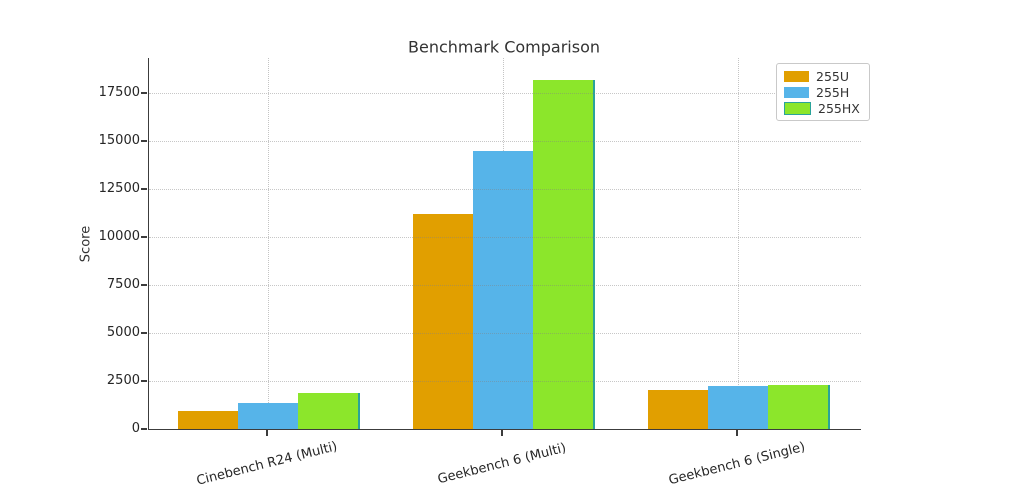  What do you see at coordinates (504, 47) in the screenshot?
I see `chart-title: Benchmark Comparison` at bounding box center [504, 47].